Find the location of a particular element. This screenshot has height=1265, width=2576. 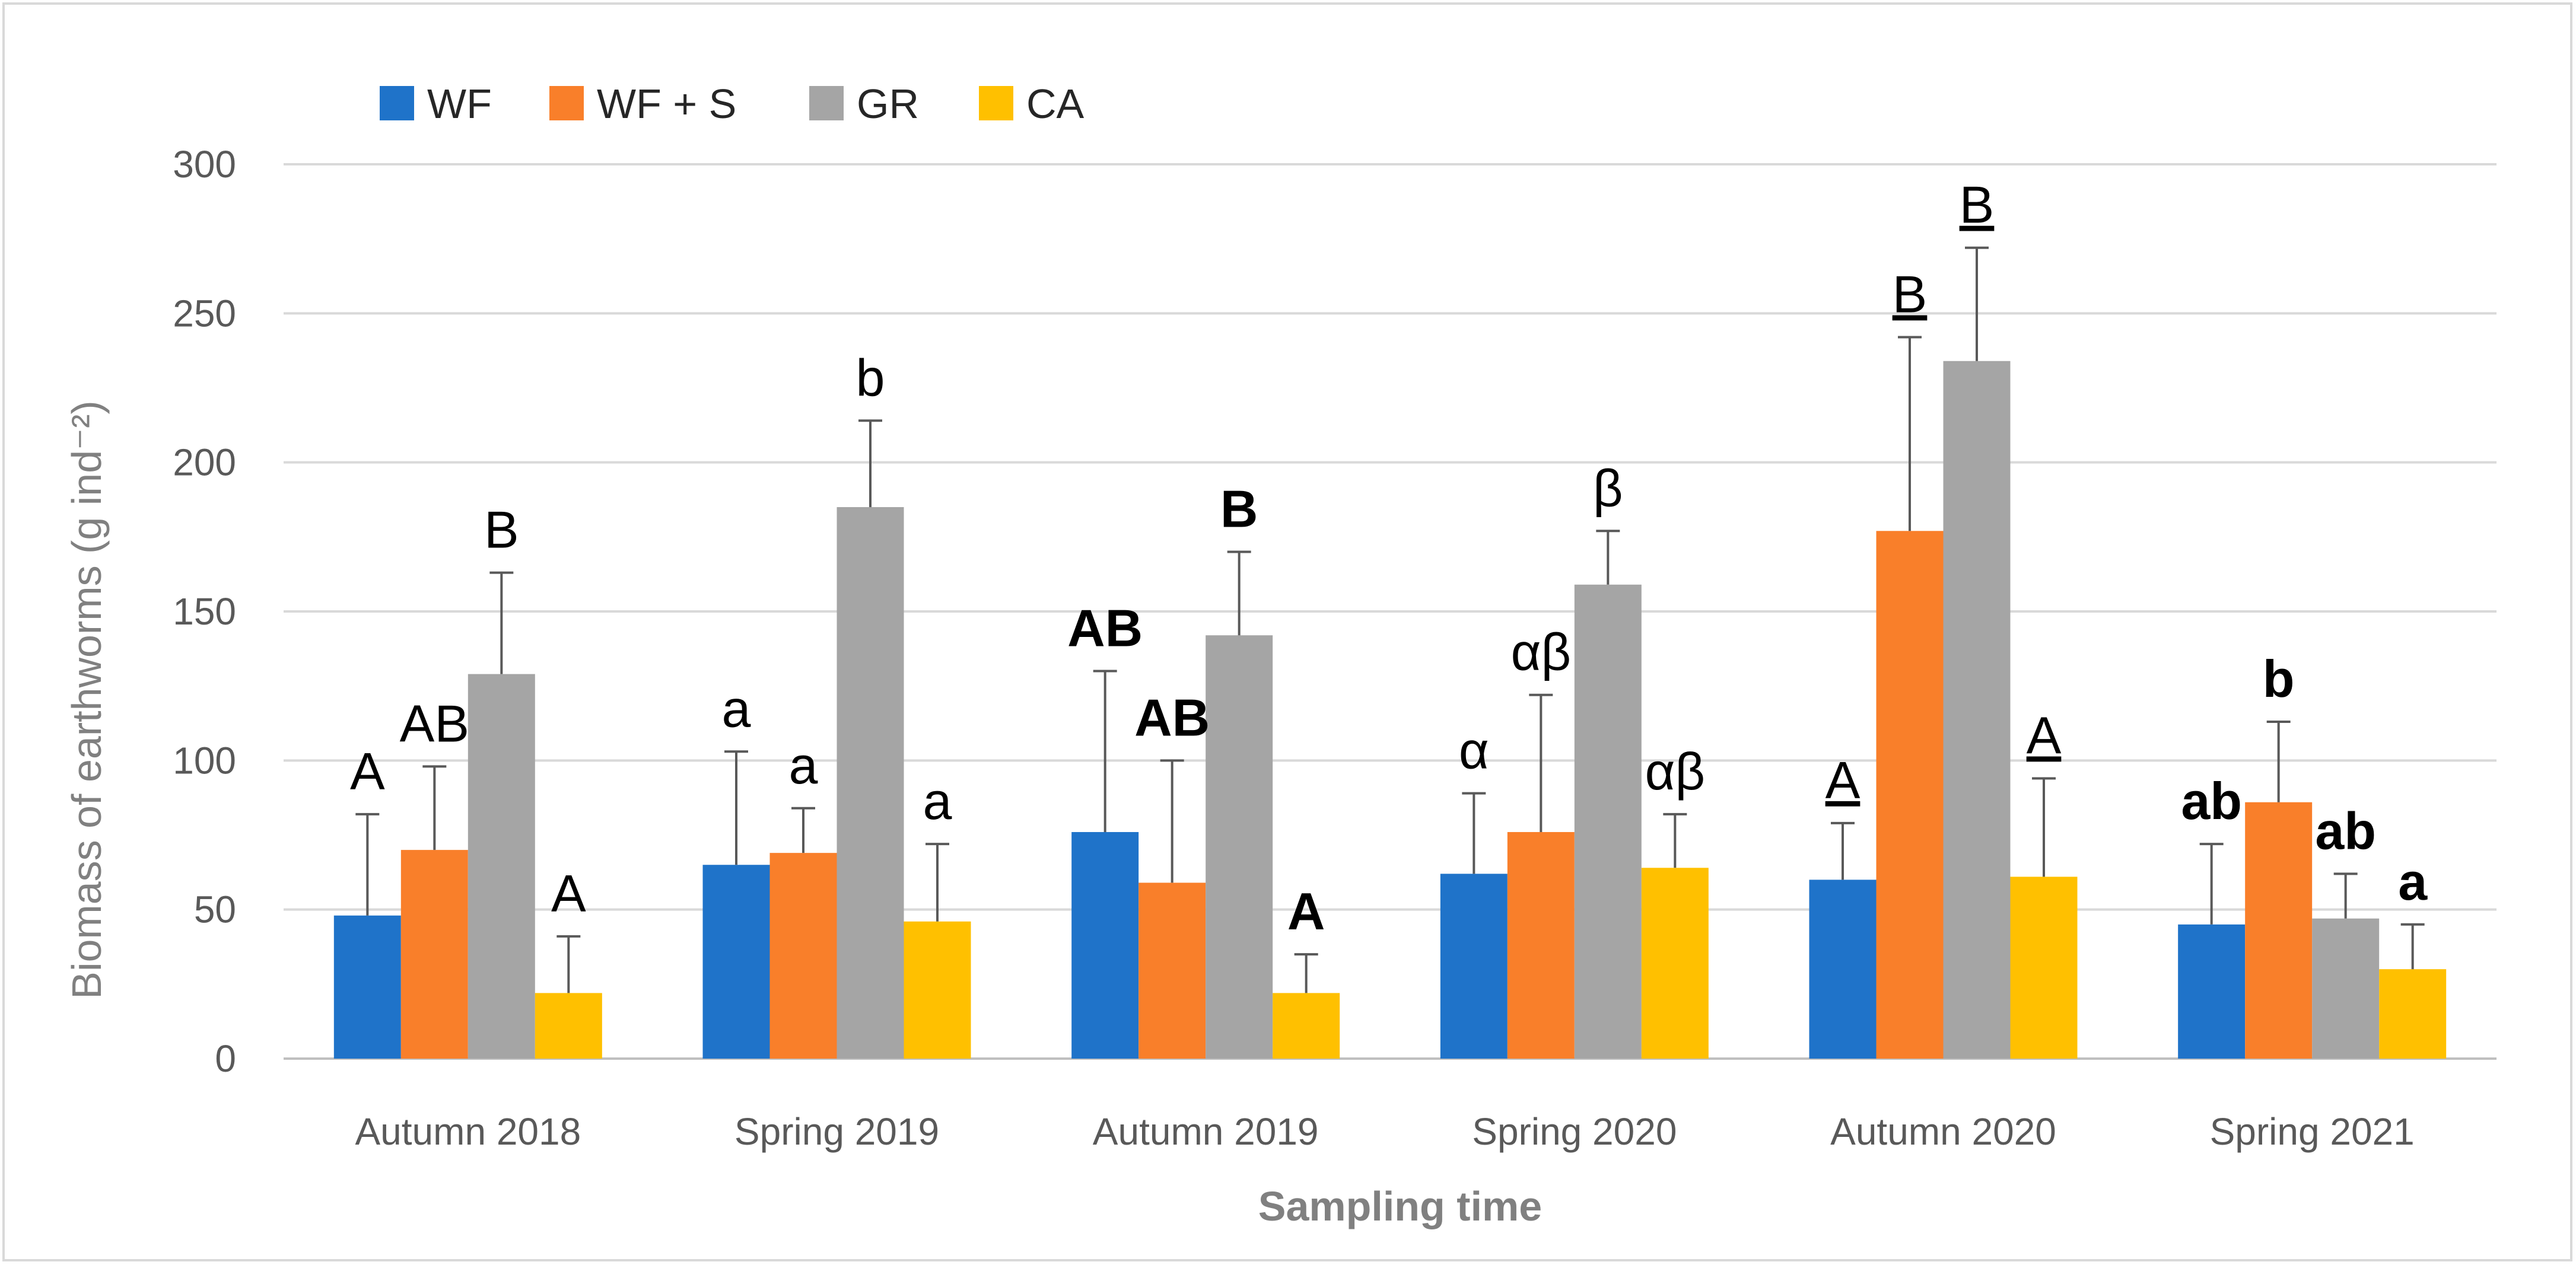

x-tick-label: Autumn 2018 is located at coordinates (468, 1131).